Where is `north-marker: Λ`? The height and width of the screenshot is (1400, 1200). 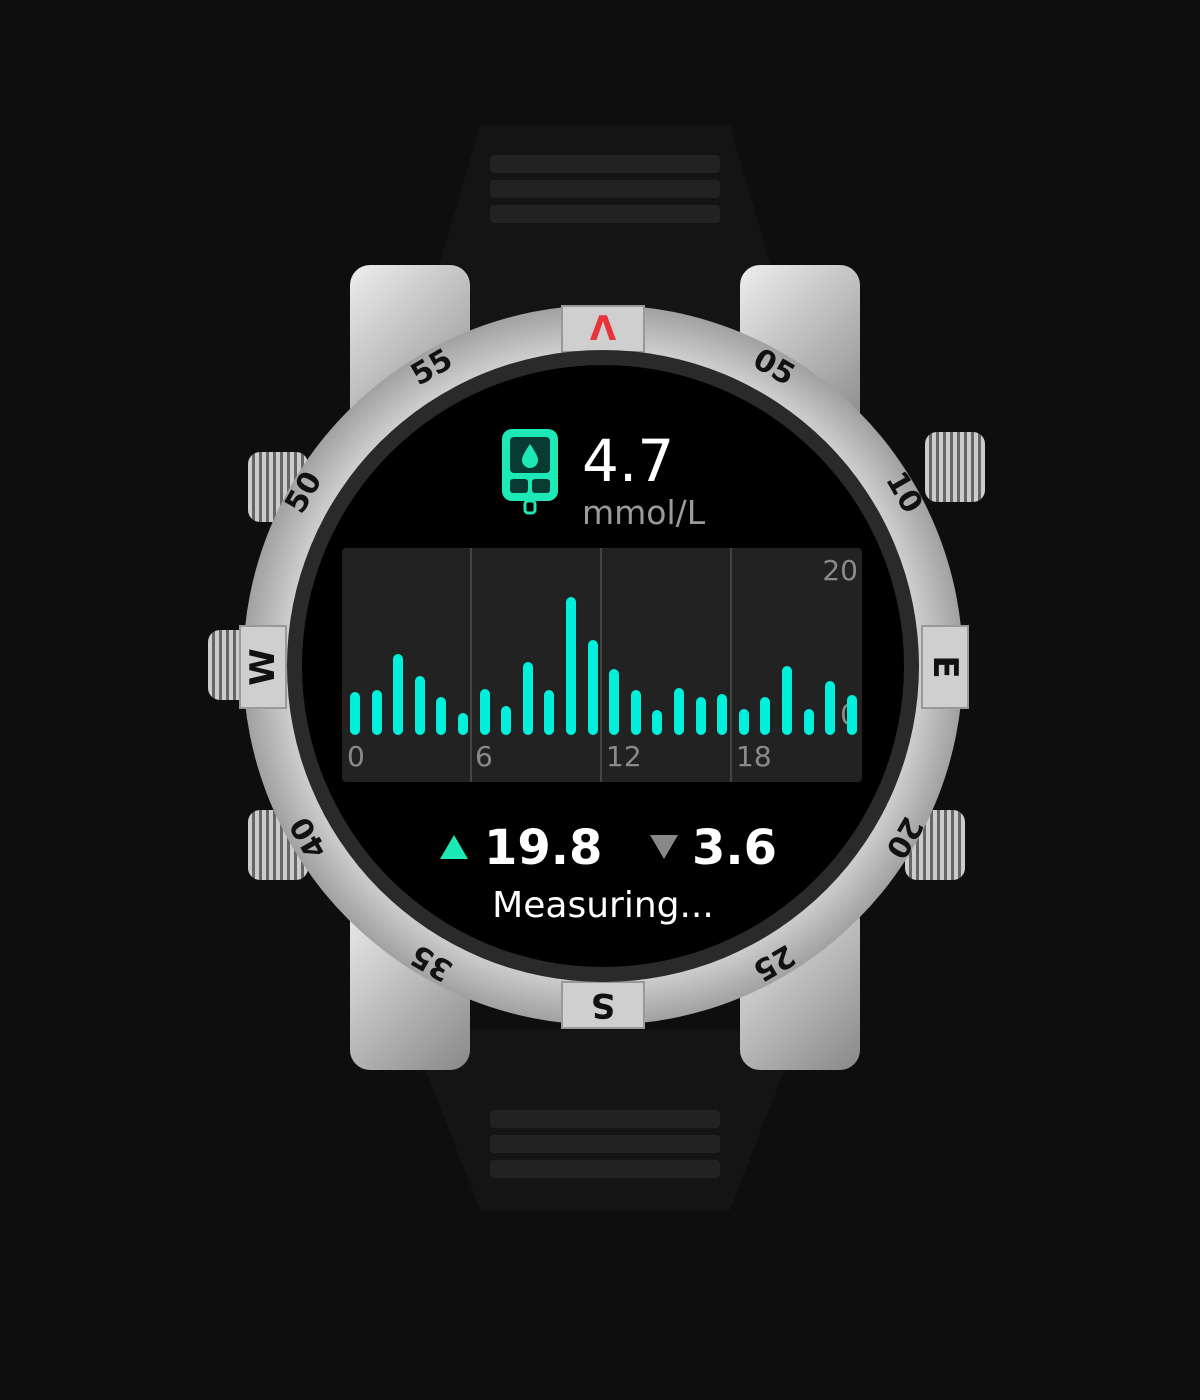
north-marker: Λ is located at coordinates (603, 329).